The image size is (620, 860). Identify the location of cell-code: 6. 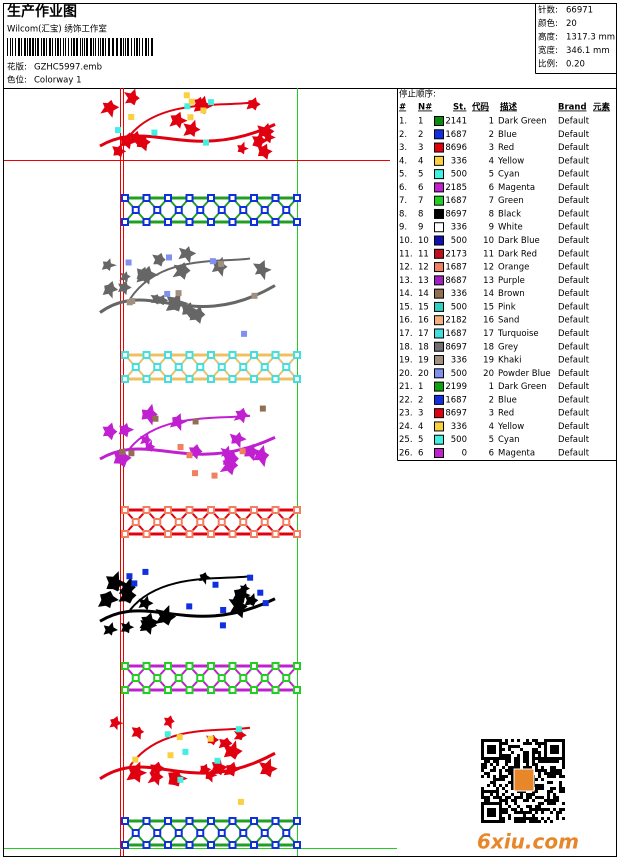
(491, 188).